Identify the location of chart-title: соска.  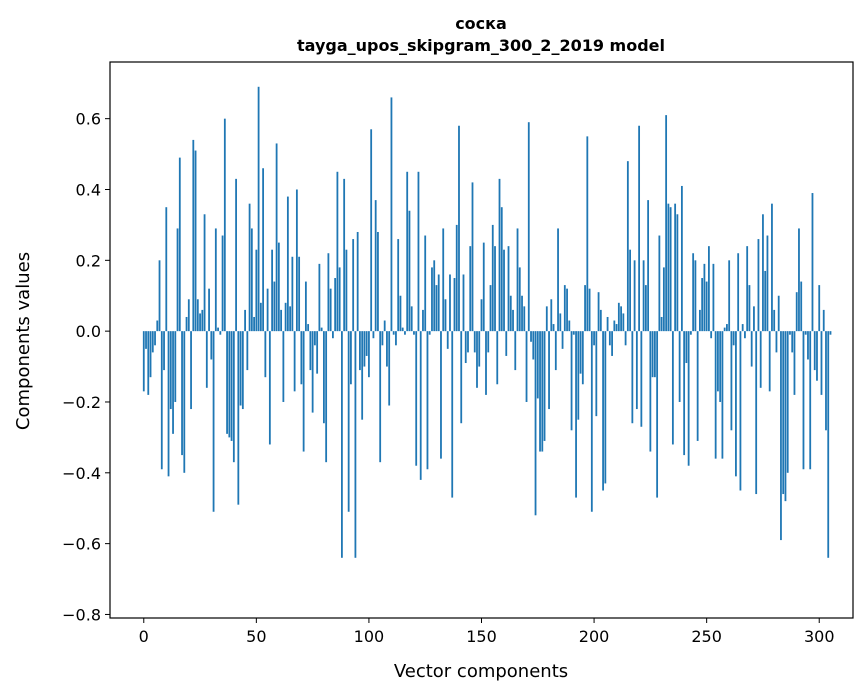
(481, 23).